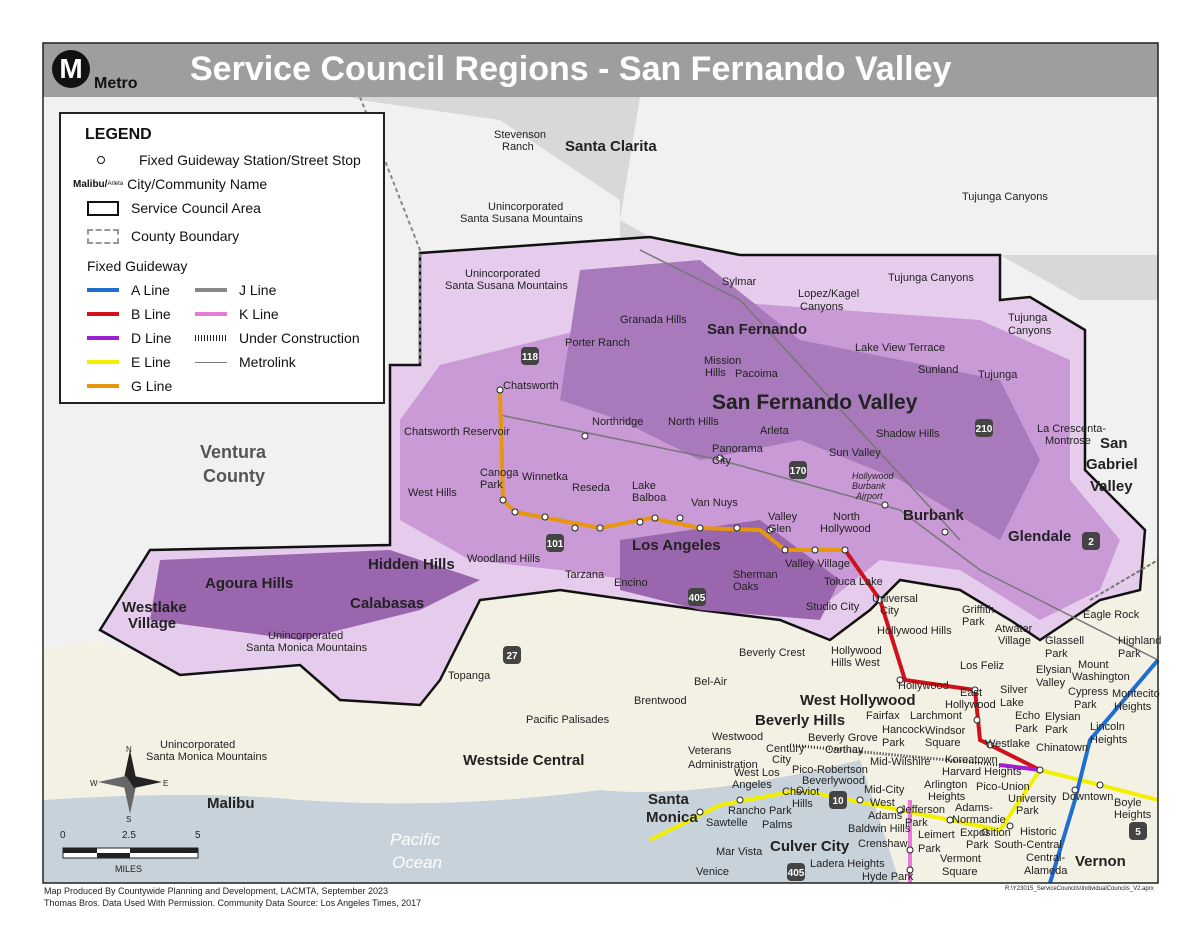 This screenshot has height=927, width=1200. I want to click on map-label: Normandie, so click(979, 820).